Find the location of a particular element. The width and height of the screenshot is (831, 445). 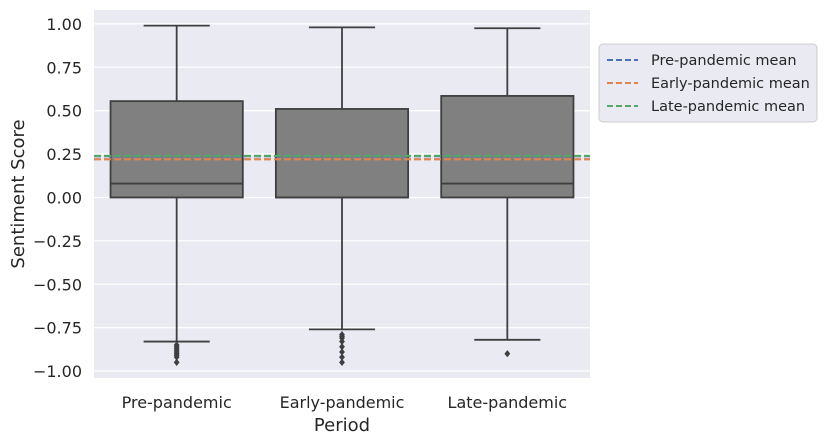

x-tick-label: Early-pandemic is located at coordinates (342, 402).